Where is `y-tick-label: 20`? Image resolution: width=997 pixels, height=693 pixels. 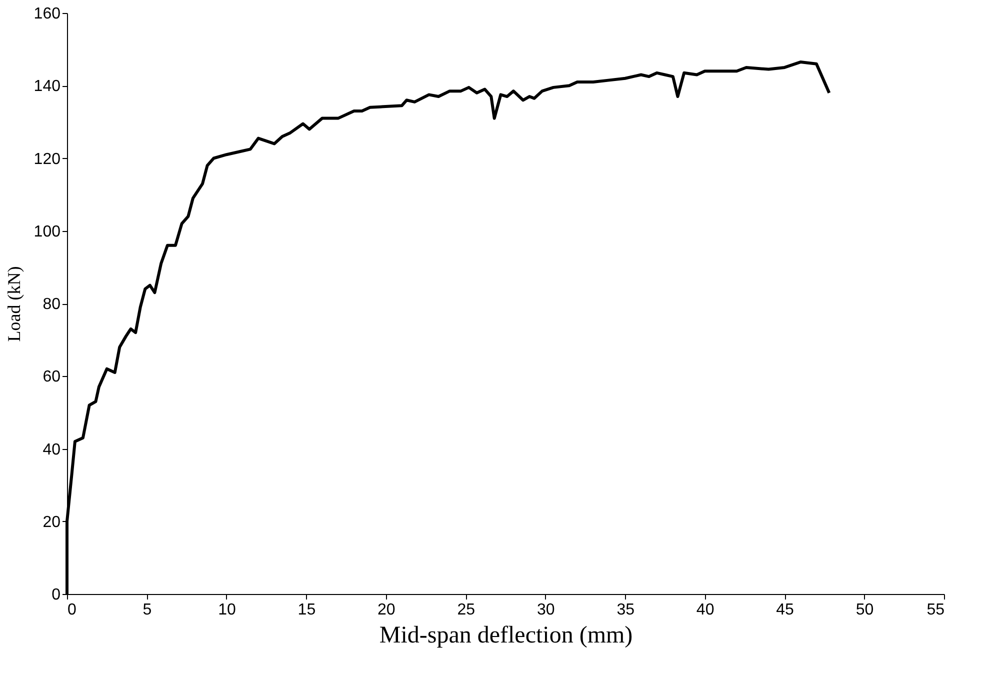 y-tick-label: 20 is located at coordinates (51, 522).